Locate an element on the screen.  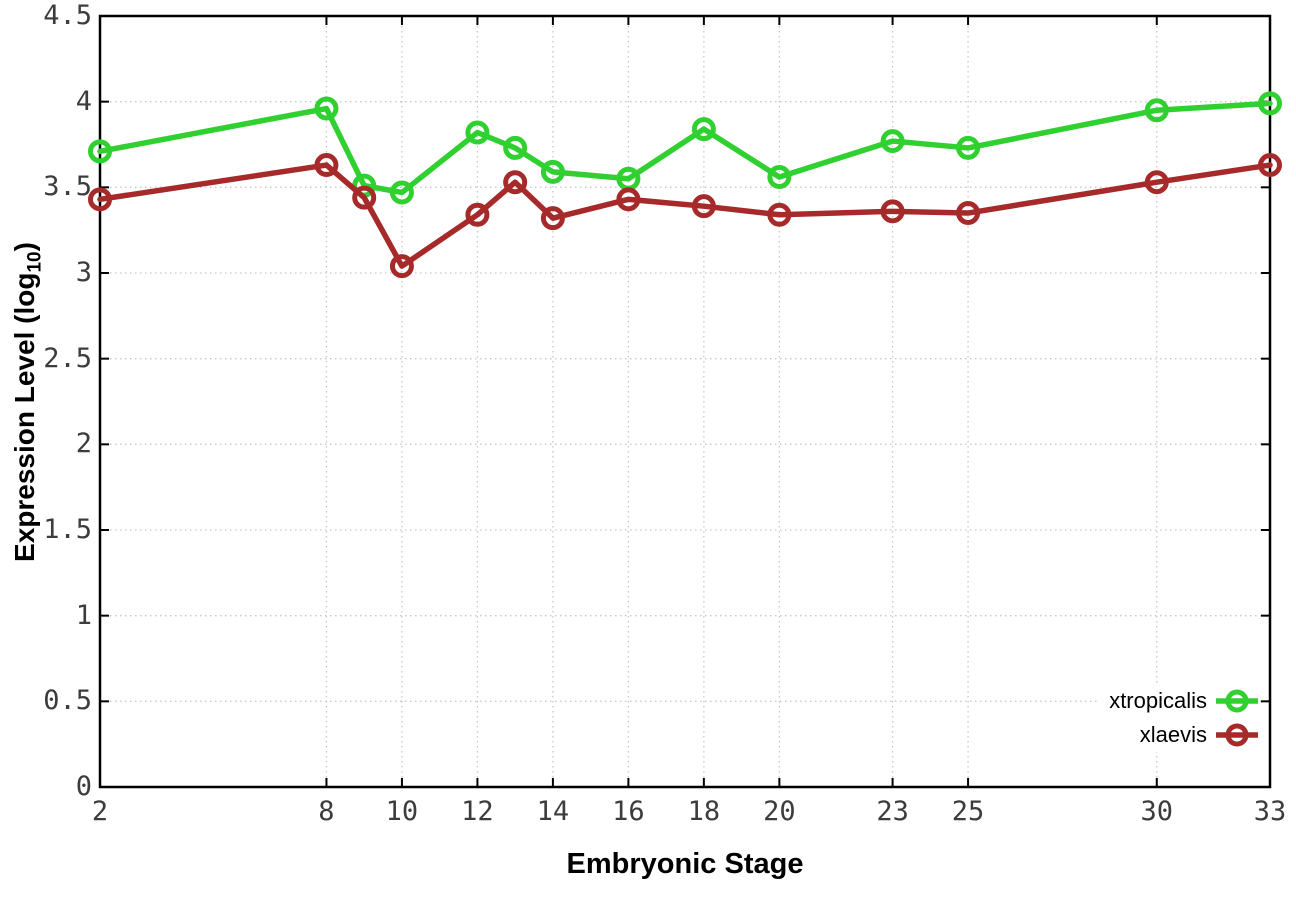
series-line-xtropicalis is located at coordinates (685, 148).